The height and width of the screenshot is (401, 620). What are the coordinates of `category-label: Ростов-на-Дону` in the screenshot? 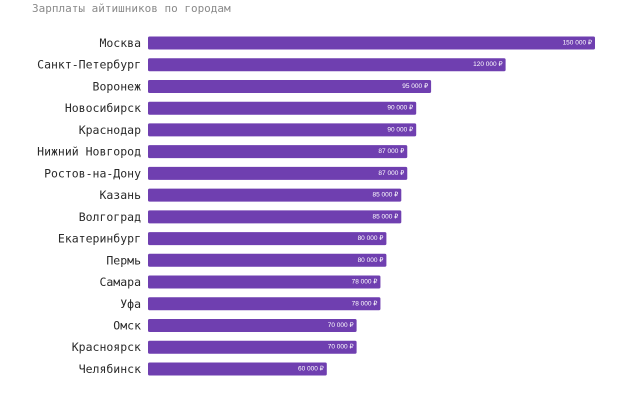 It's located at (92, 173).